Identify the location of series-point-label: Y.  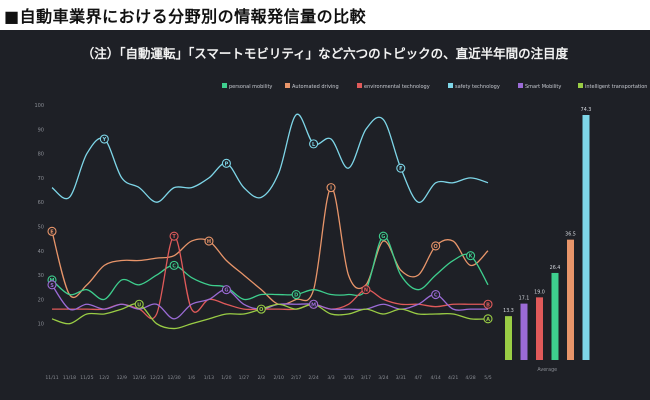
(104, 140).